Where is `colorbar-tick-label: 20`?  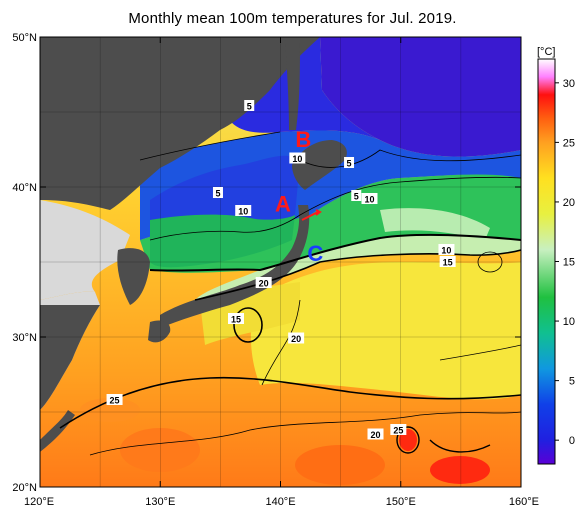 colorbar-tick-label: 20 is located at coordinates (569, 203).